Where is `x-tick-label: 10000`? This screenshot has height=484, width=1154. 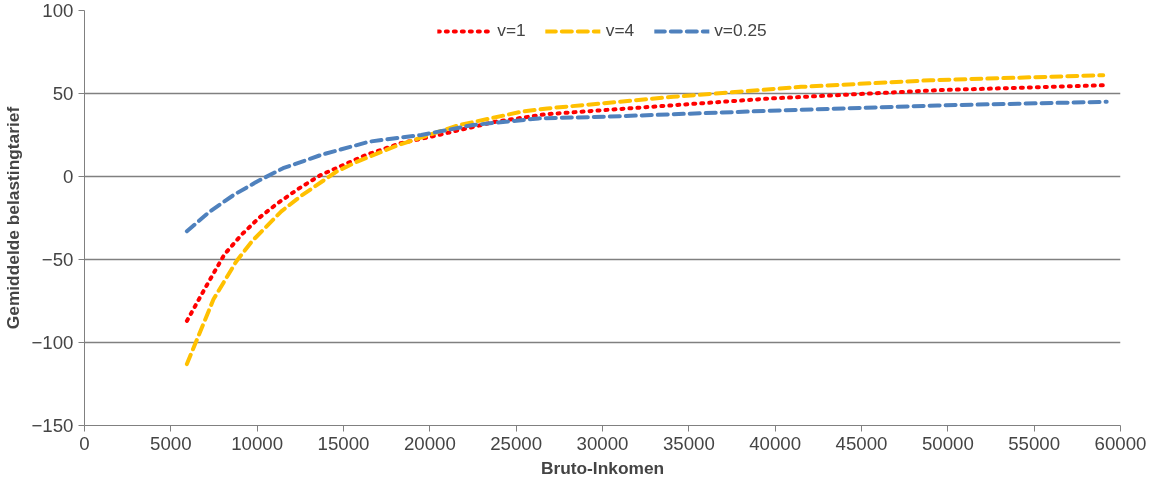
x-tick-label: 10000 is located at coordinates (257, 443).